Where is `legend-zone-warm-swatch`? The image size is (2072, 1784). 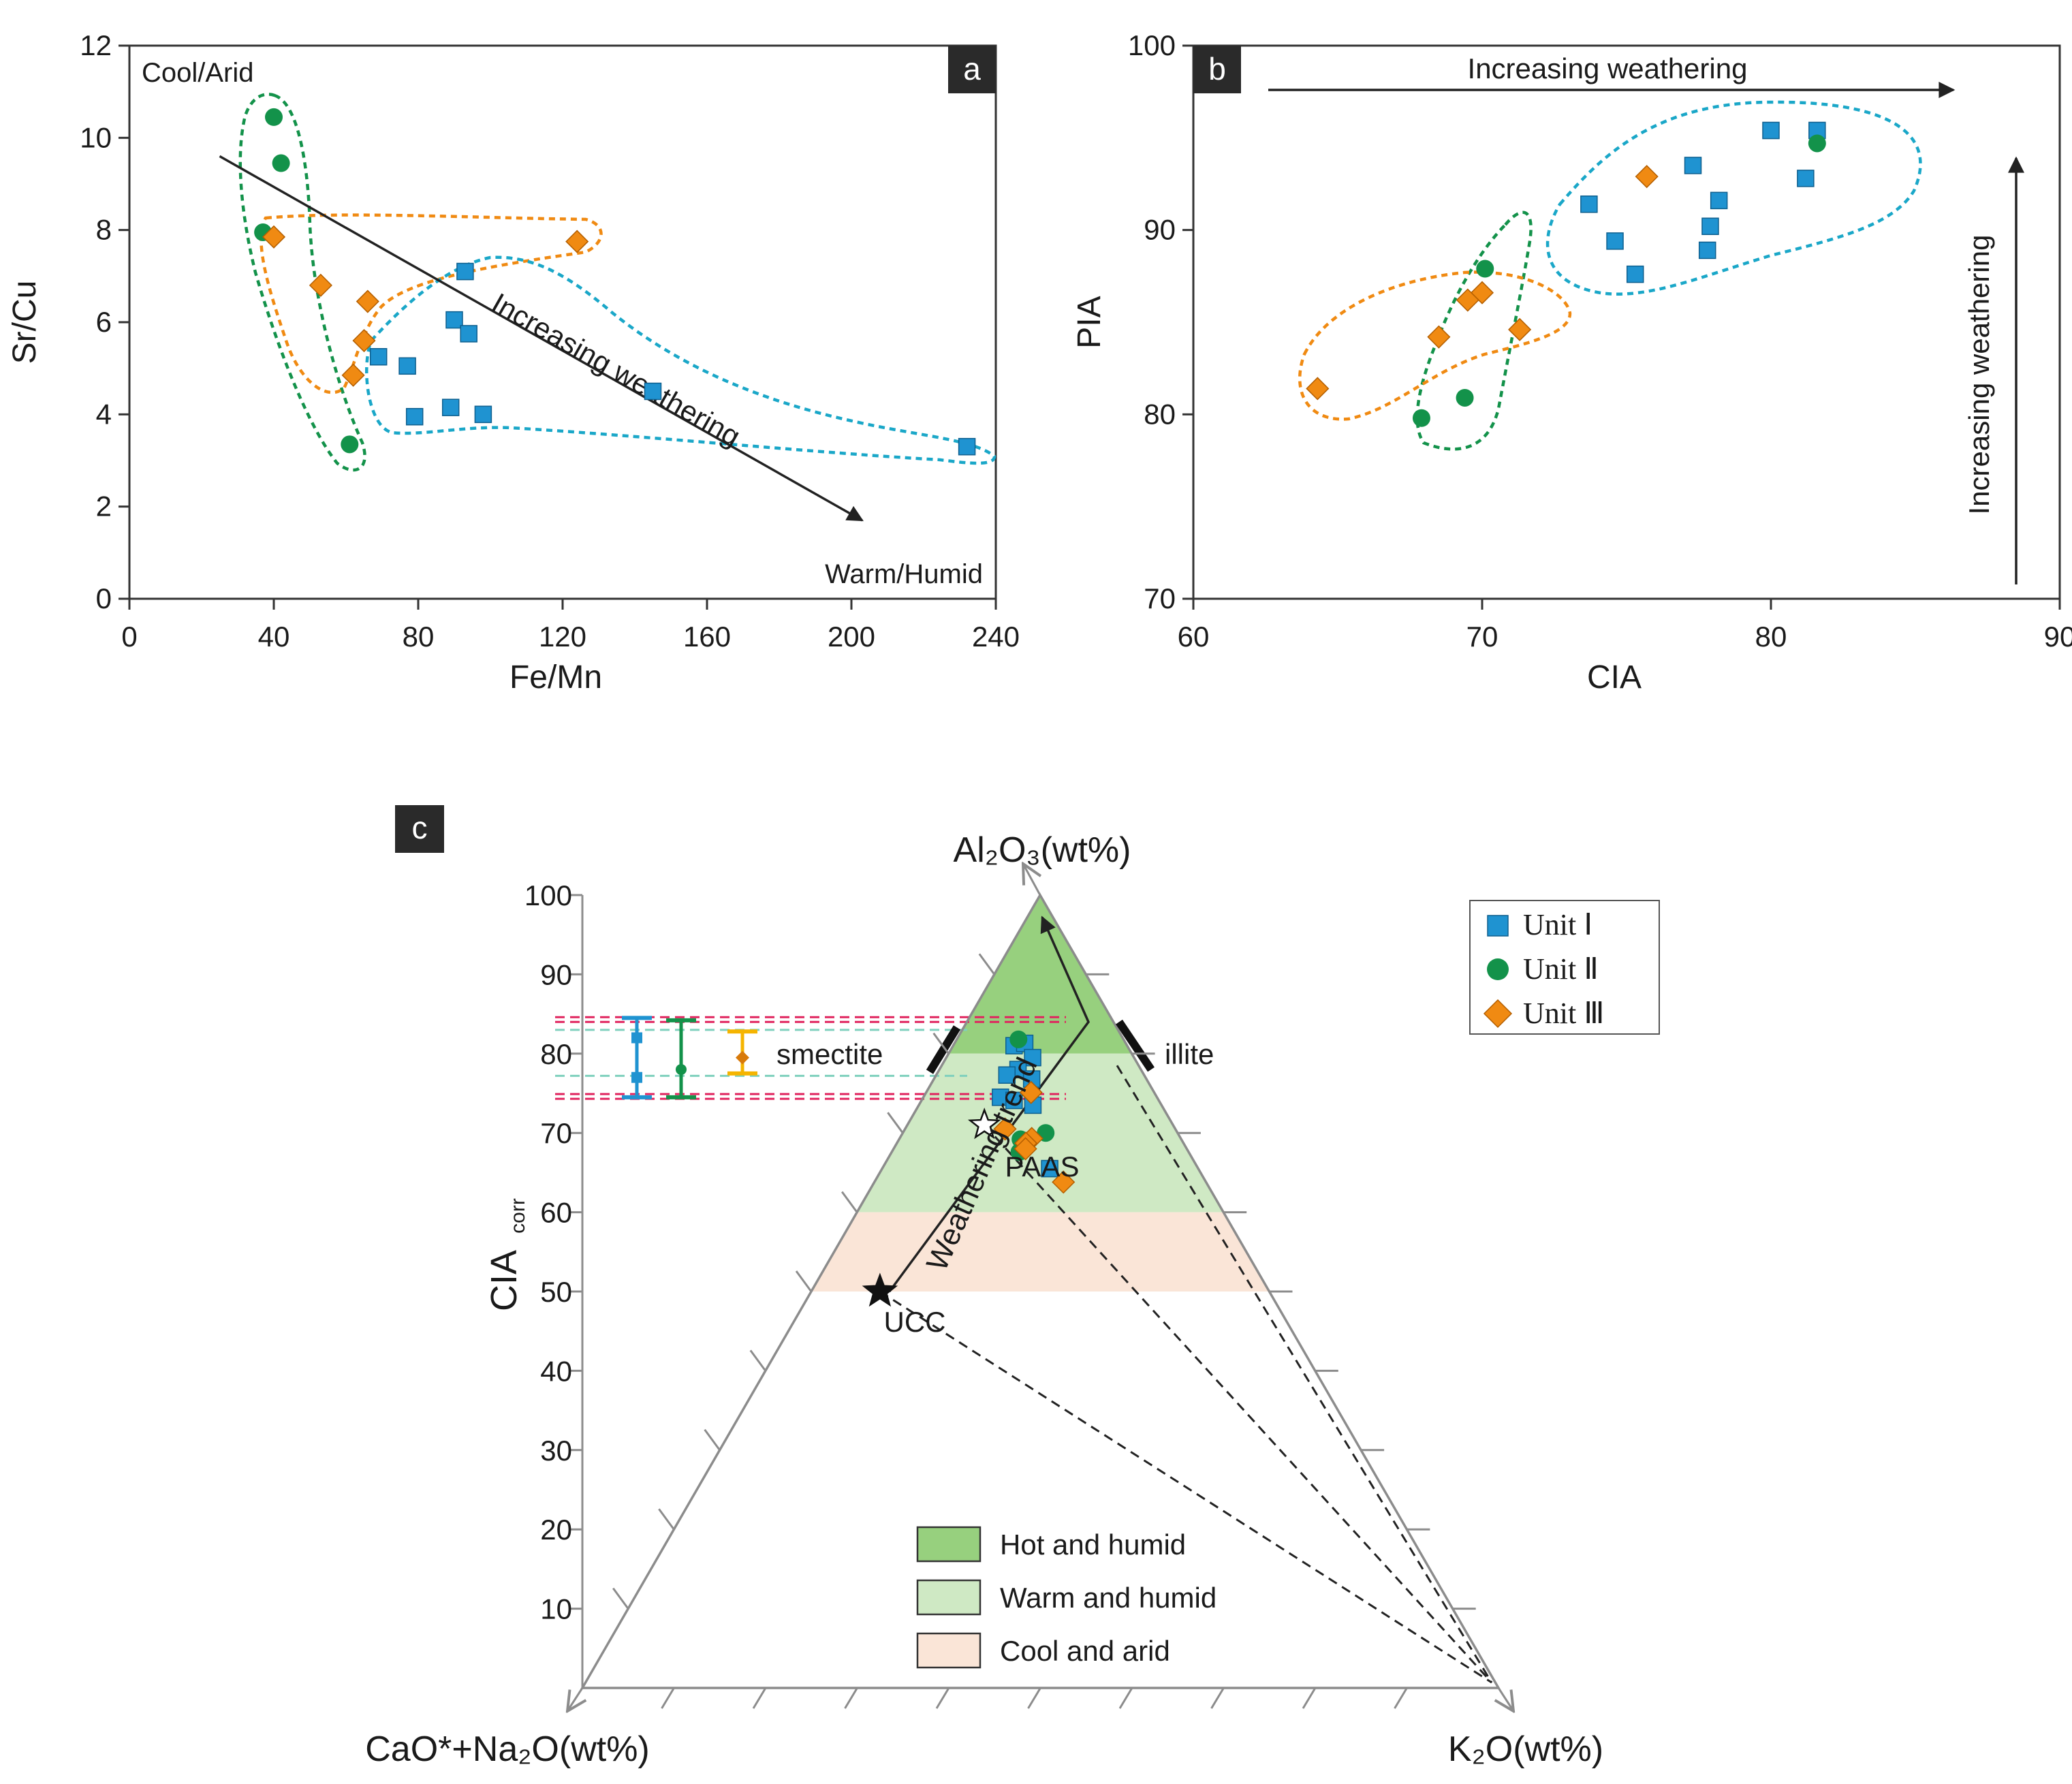
legend-zone-warm-swatch is located at coordinates (949, 1597).